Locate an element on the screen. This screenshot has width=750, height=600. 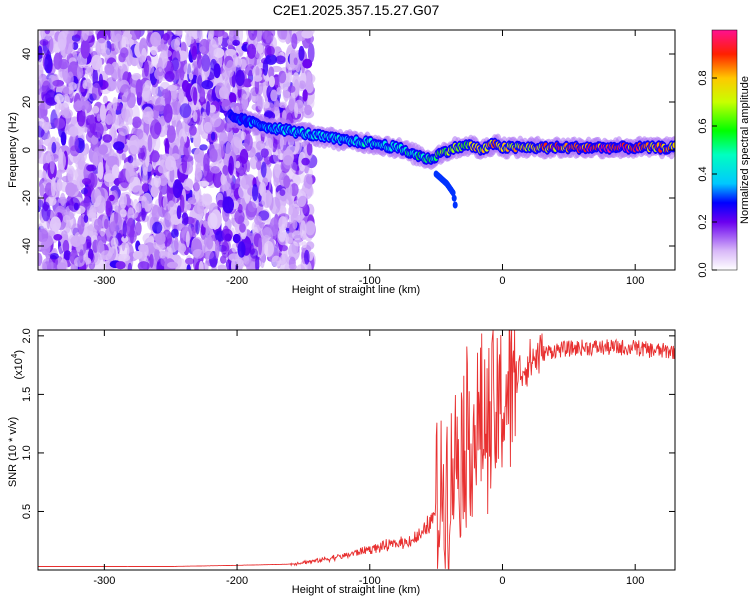
y-tick-label: 0.5 is located at coordinates (27, 511).